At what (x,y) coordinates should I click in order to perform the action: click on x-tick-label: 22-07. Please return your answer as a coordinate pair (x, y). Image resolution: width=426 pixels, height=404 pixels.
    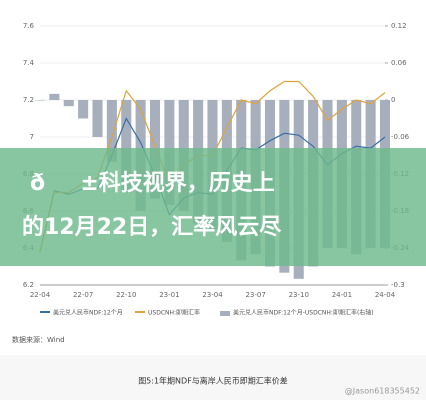
    Looking at the image, I should click on (83, 295).